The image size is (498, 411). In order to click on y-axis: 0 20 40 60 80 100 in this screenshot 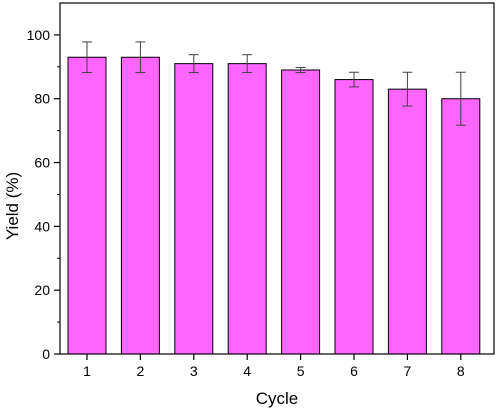, I will do `click(43, 194)`.